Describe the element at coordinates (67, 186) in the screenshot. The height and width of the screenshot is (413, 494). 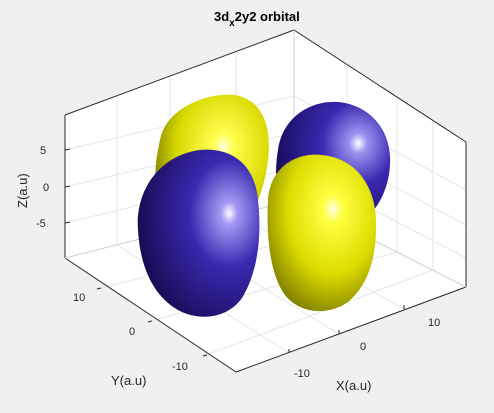
I see `z-tick-marks` at that location.